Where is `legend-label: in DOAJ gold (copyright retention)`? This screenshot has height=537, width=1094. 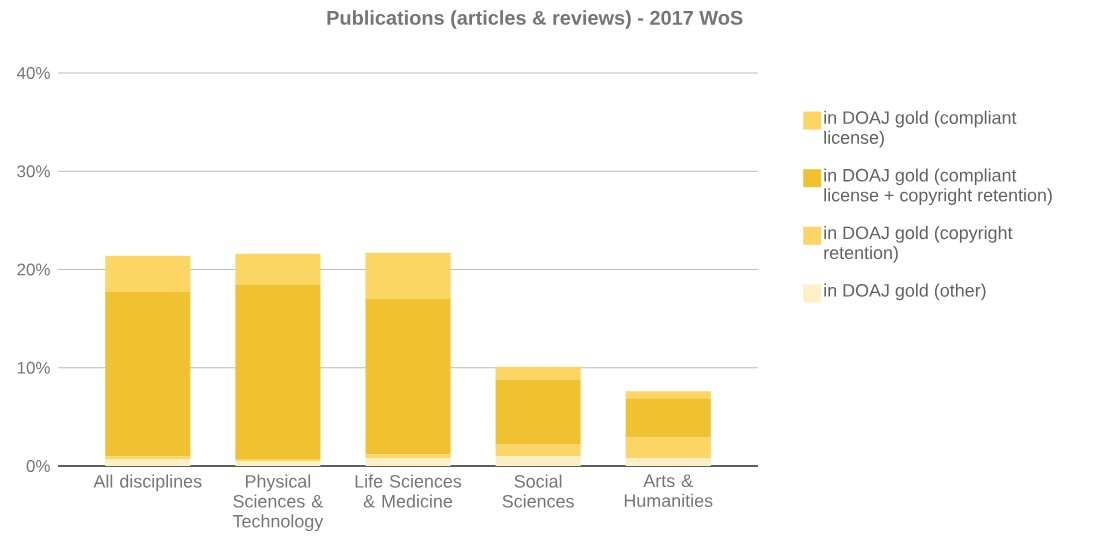 legend-label: in DOAJ gold (copyright retention) is located at coordinates (918, 244).